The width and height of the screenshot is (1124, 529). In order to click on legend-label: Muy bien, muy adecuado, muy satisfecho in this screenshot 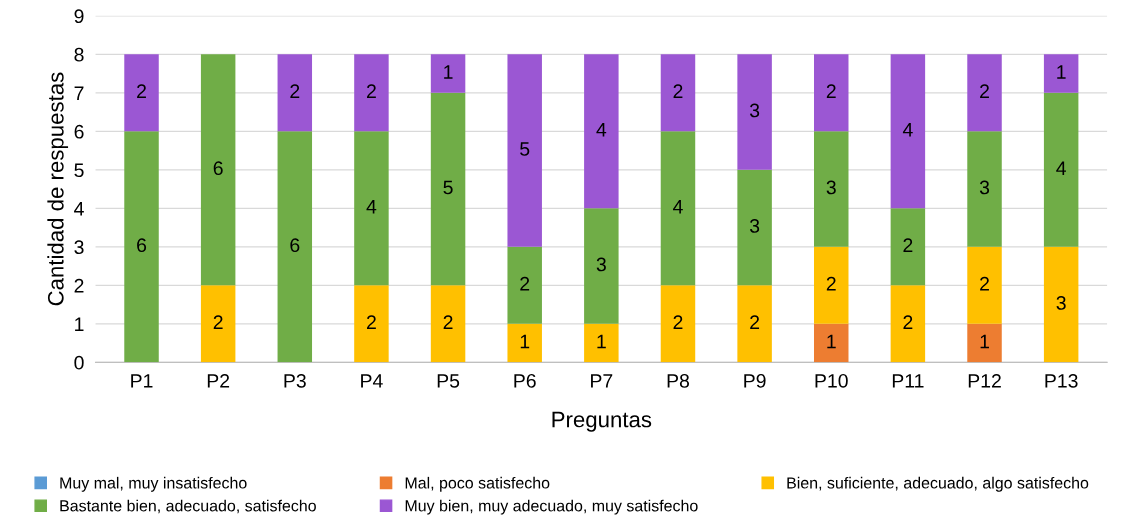, I will do `click(551, 507)`.